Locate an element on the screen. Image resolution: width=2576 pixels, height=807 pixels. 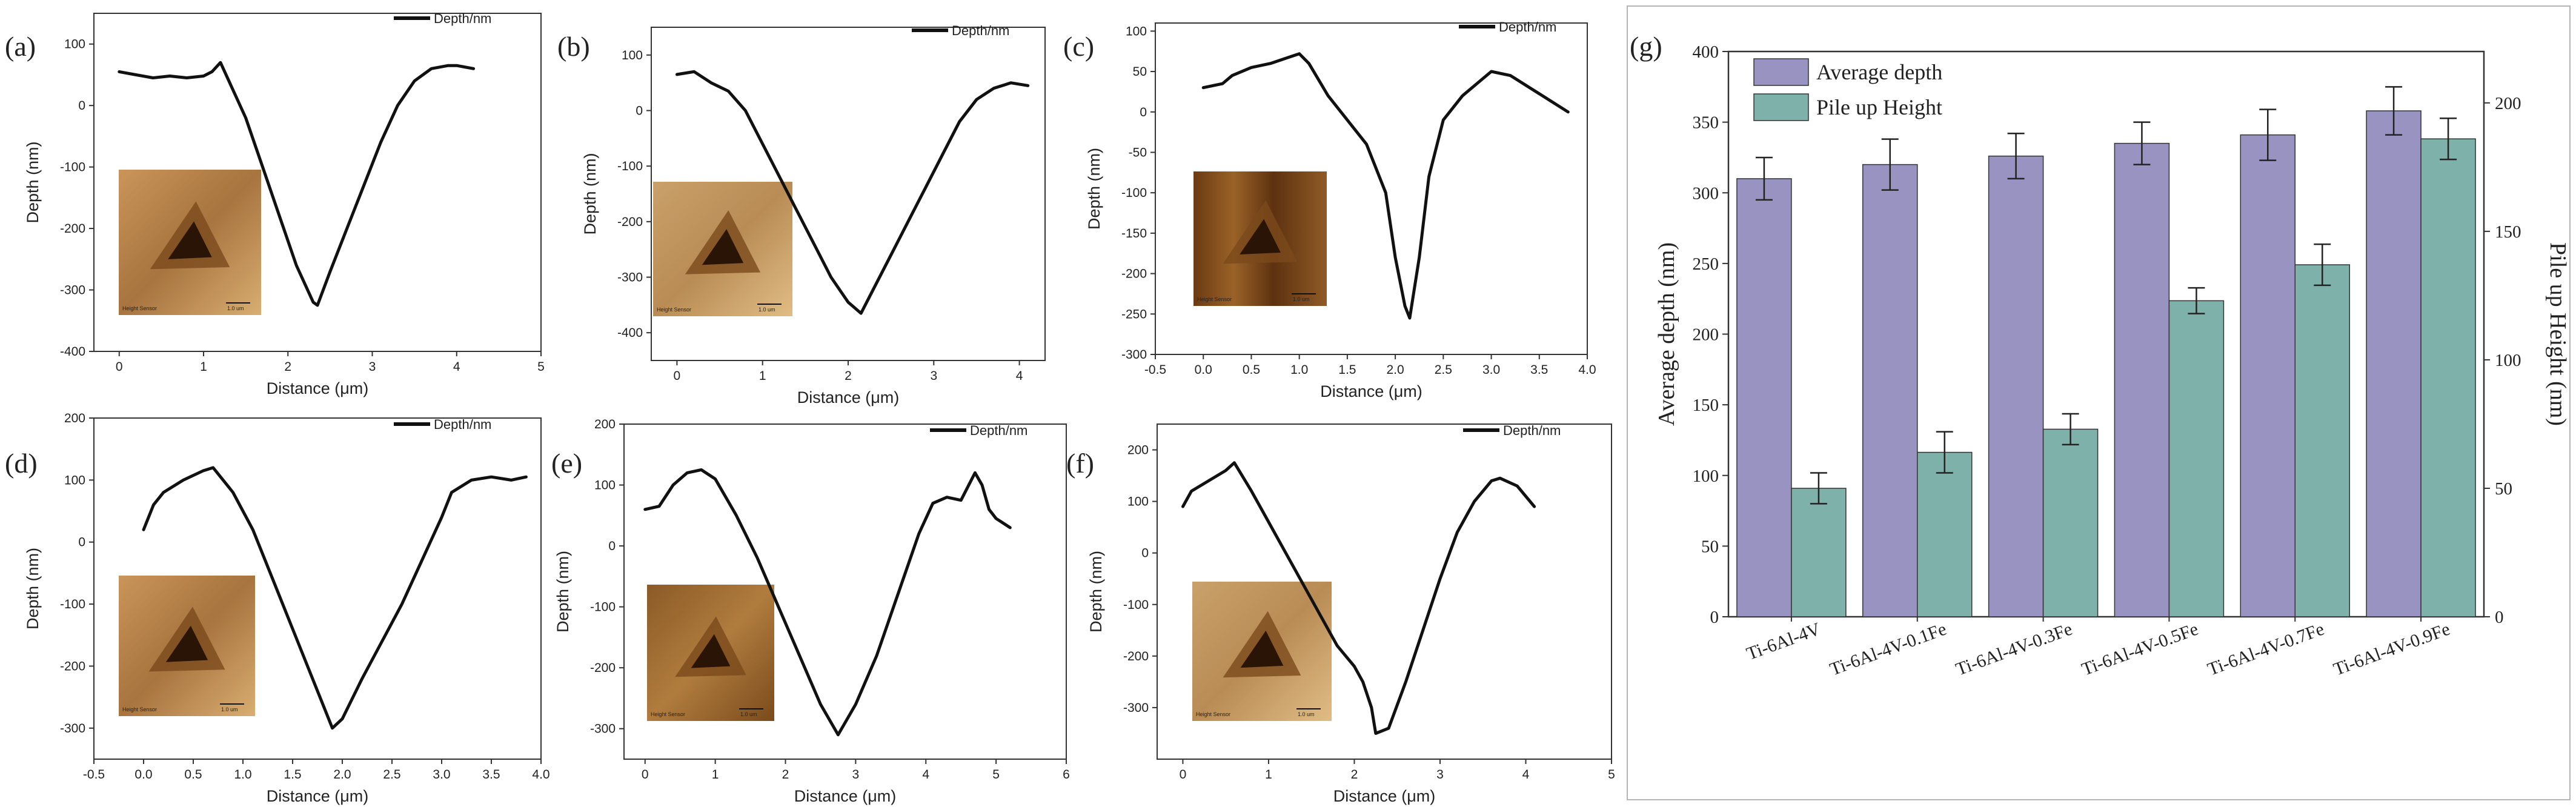
y-tick-label: 200 is located at coordinates (74, 418).